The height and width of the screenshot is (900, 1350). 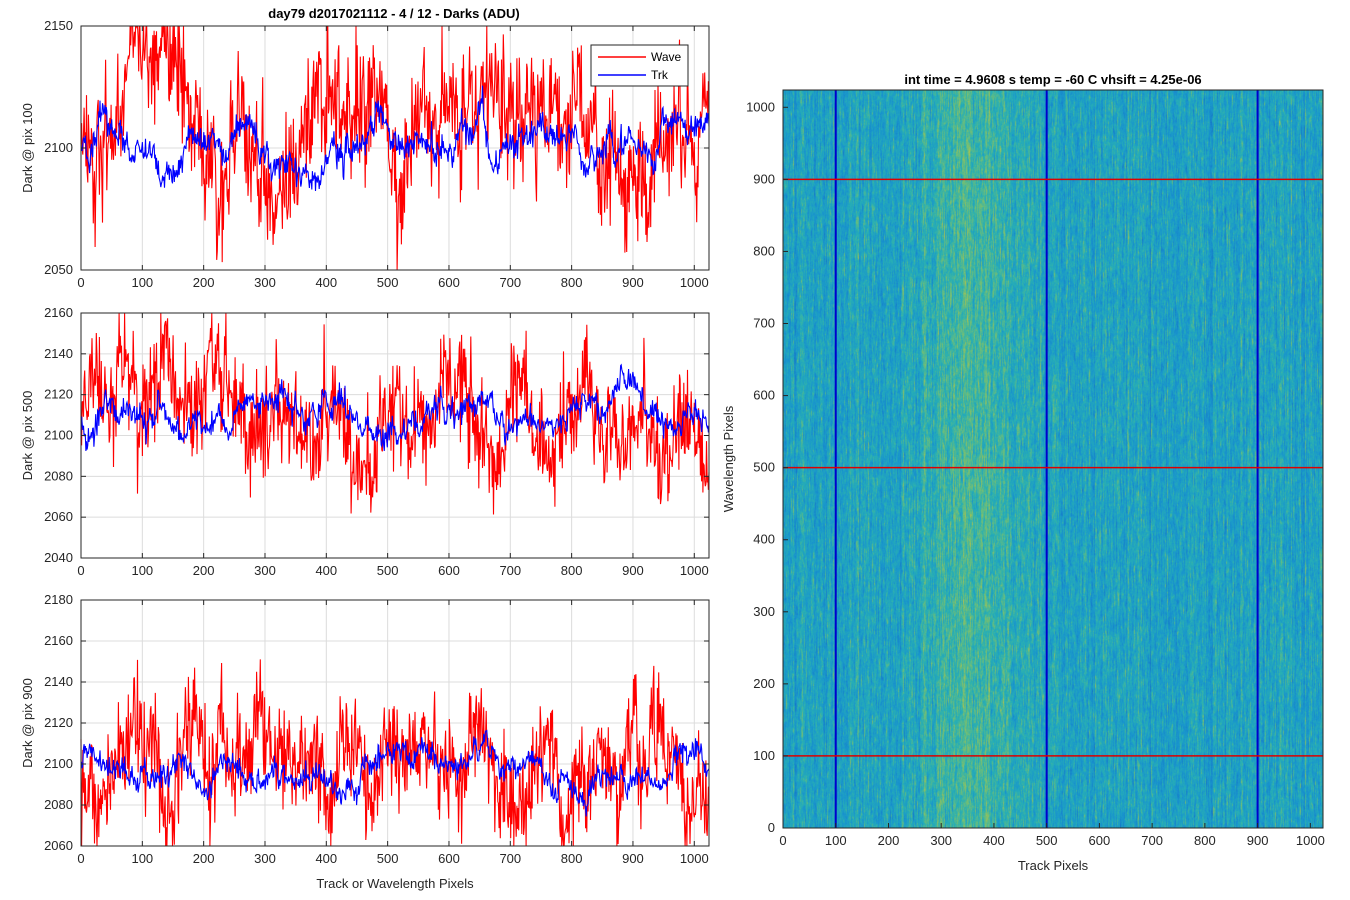 What do you see at coordinates (764, 250) in the screenshot?
I see `y-tick-label: 800` at bounding box center [764, 250].